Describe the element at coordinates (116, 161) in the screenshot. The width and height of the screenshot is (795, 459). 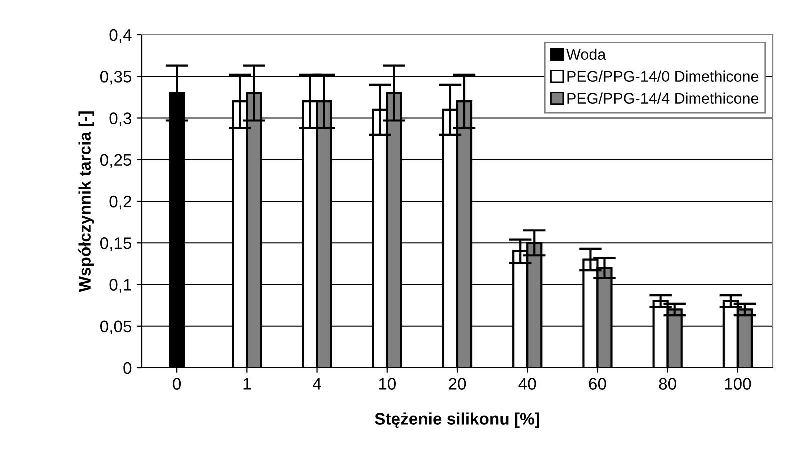
I see `y-tick-label: 0,25` at that location.